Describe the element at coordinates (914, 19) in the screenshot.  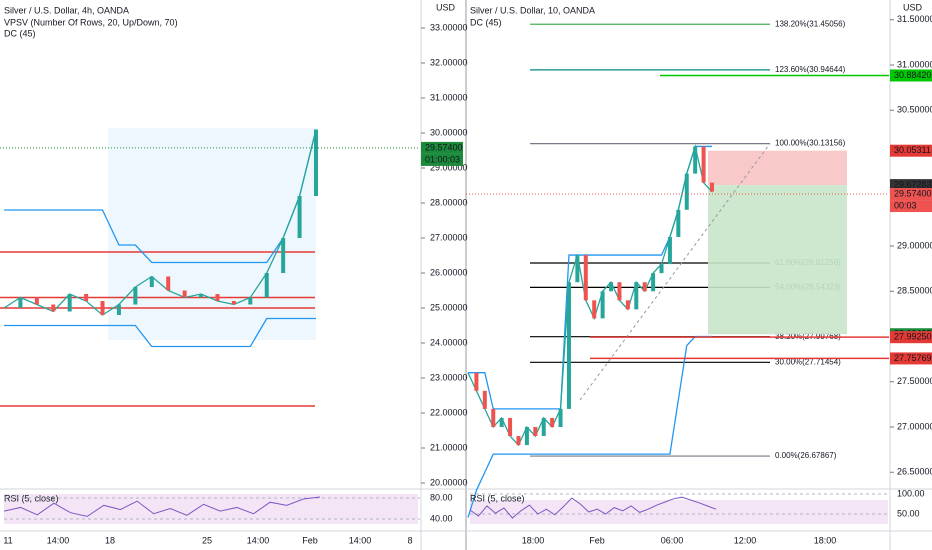
I see `y-tick-label: 31.50000` at that location.